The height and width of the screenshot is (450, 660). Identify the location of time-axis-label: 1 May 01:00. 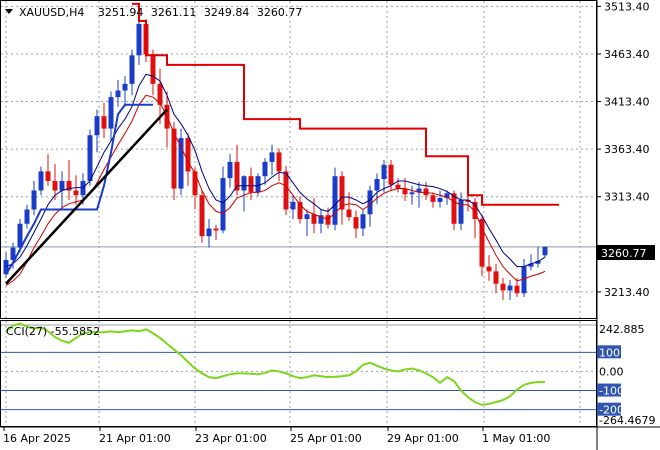
(516, 438).